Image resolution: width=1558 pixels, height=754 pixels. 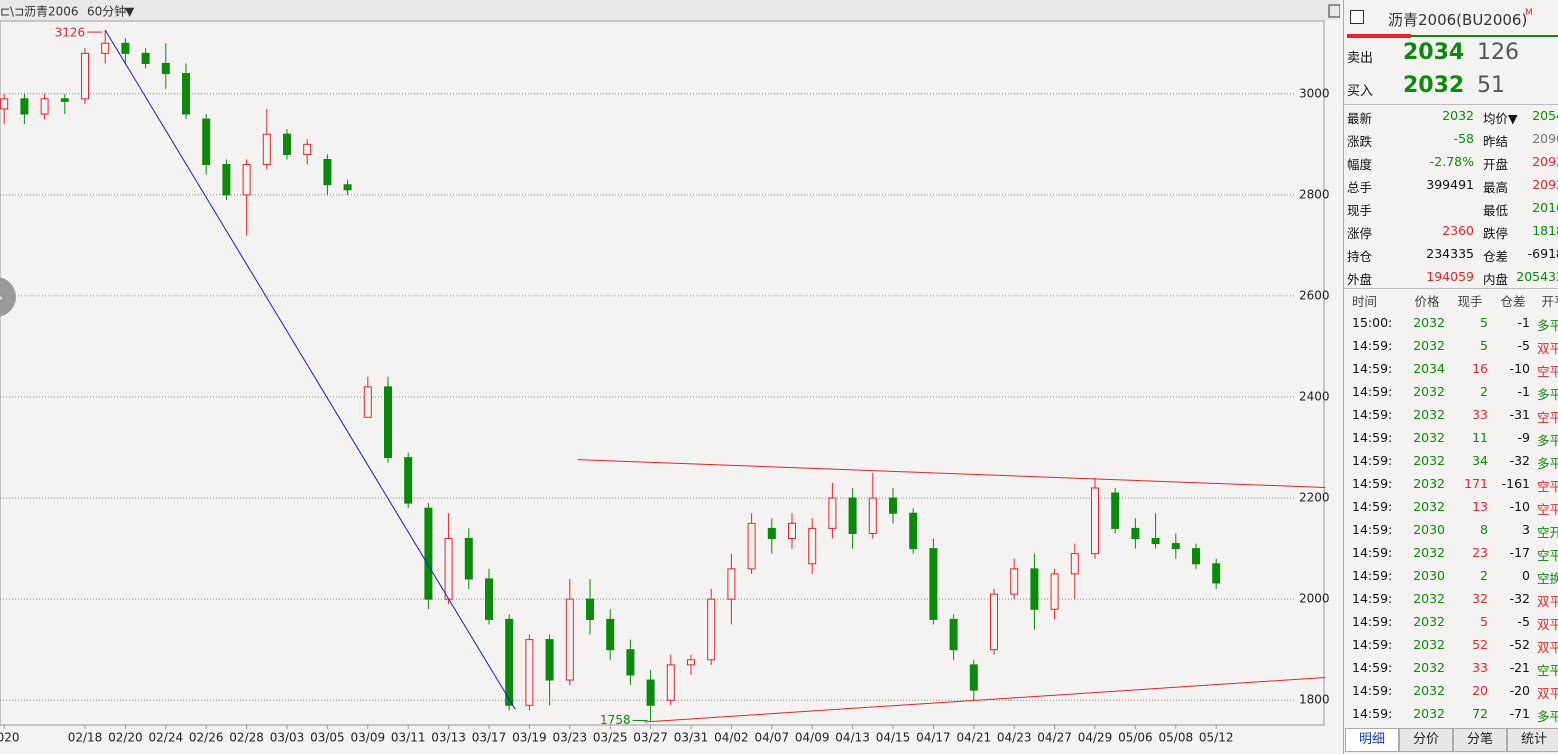 I want to click on y-tick-label: 2000, so click(x=1314, y=599).